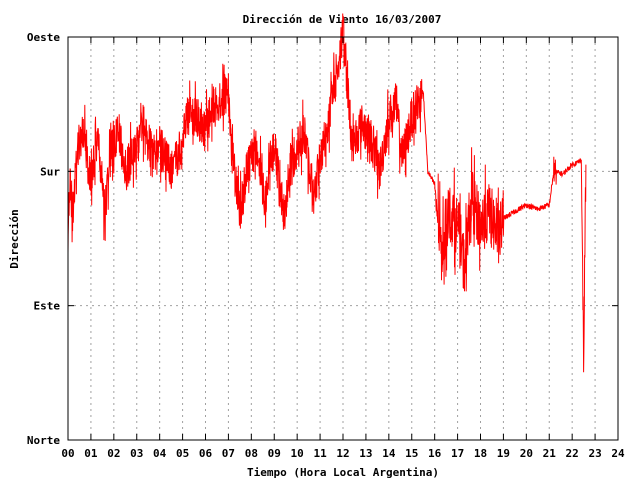  What do you see at coordinates (43, 440) in the screenshot?
I see `y-tick-label: Norte` at bounding box center [43, 440].